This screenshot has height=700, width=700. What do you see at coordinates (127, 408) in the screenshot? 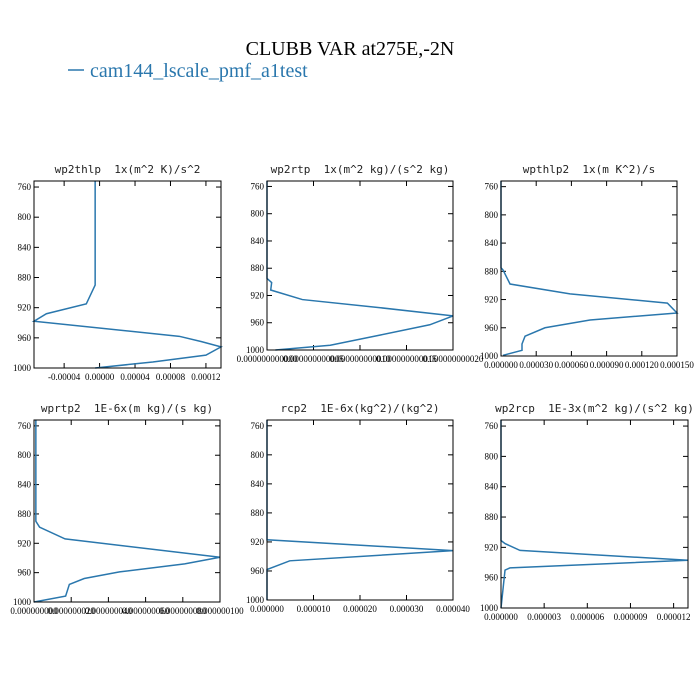
I see `panel-title: wprtp2 1E-6x(m kg)/(s kg)` at bounding box center [127, 408].